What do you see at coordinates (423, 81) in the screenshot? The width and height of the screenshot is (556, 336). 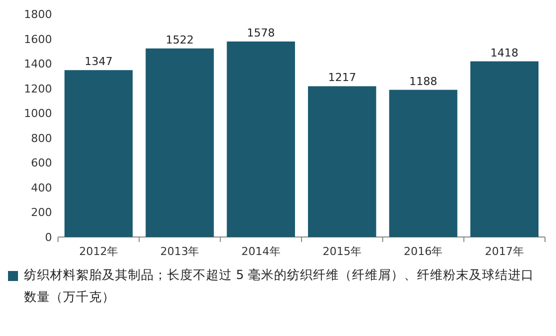 I see `data-label: 1188` at bounding box center [423, 81].